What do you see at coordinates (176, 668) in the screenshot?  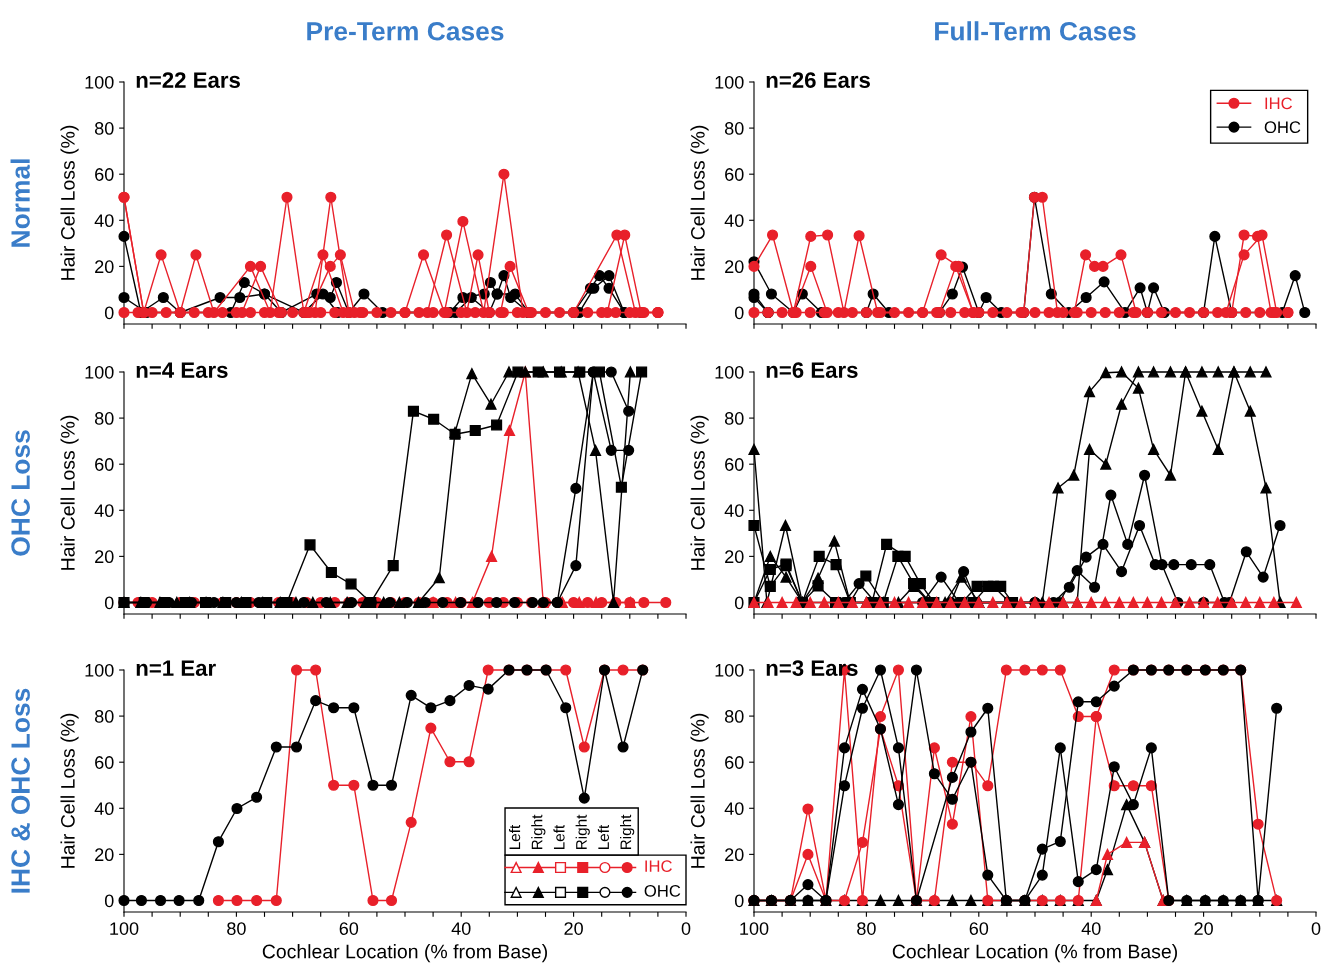 I see `annotation: n=1 Ear` at bounding box center [176, 668].